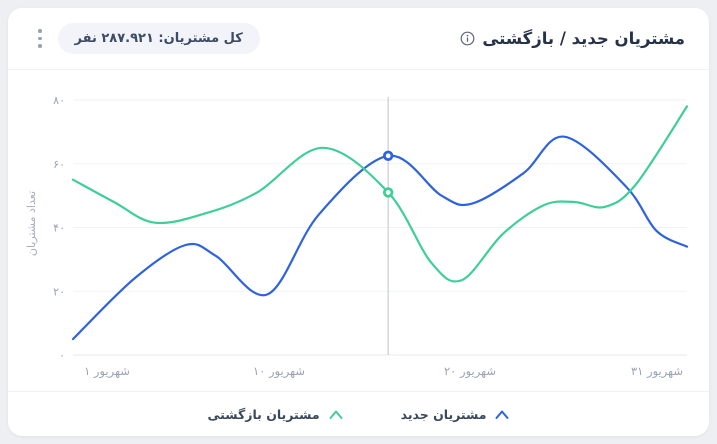 The image size is (717, 444). I want to click on chart-legend: مشتریان جدید مشتریان بازگشتی, so click(358, 414).